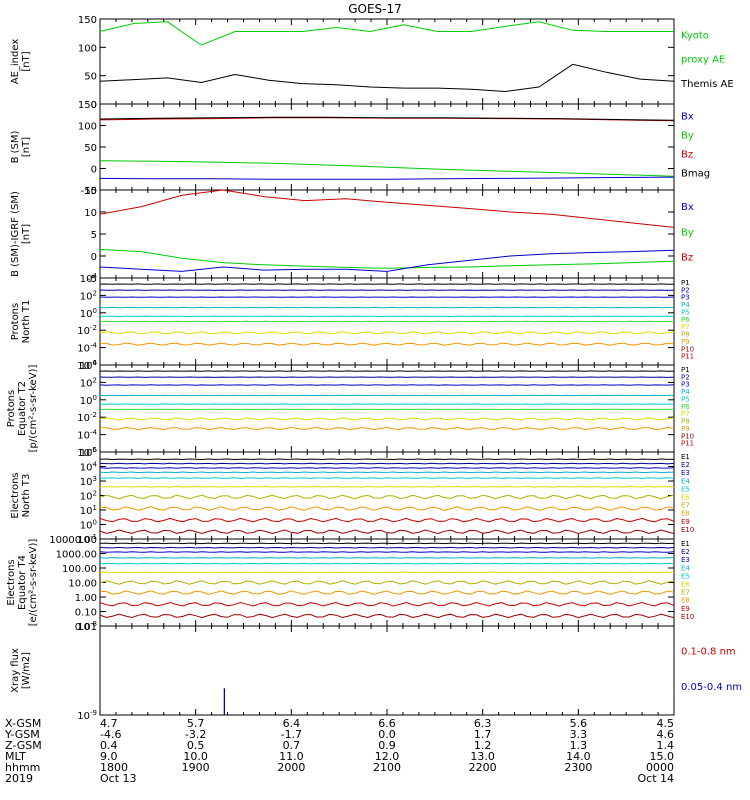 The height and width of the screenshot is (800, 750). Describe the element at coordinates (695, 35) in the screenshot. I see `legend-kyoto: Kyoto` at that location.